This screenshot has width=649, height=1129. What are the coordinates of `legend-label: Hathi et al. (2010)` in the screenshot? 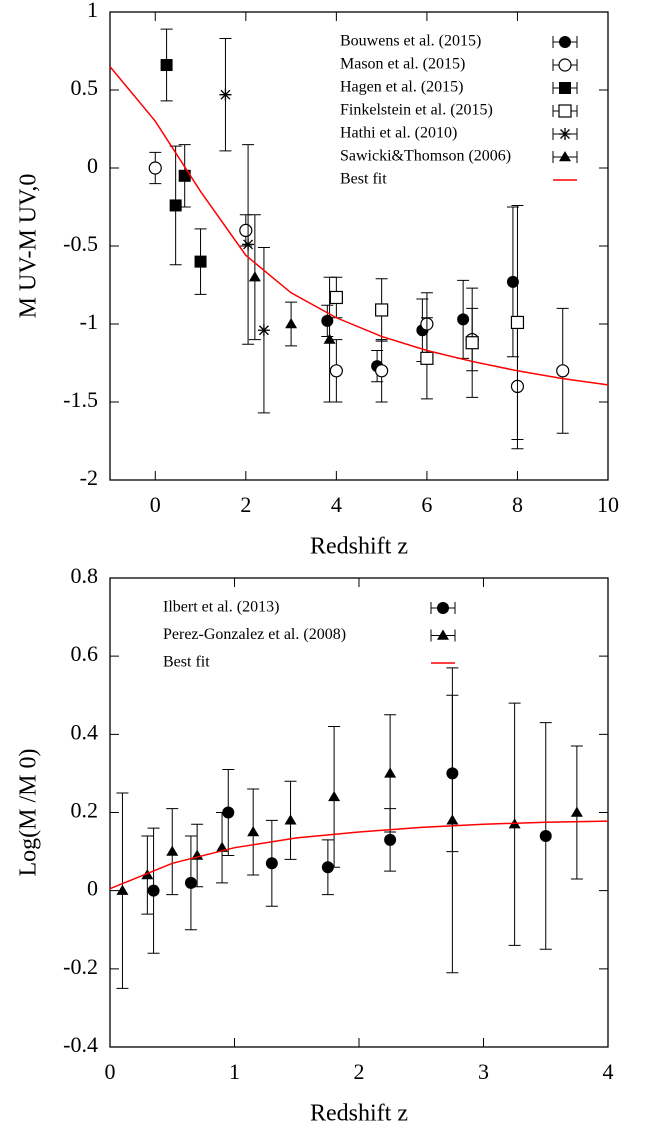 It's located at (398, 133).